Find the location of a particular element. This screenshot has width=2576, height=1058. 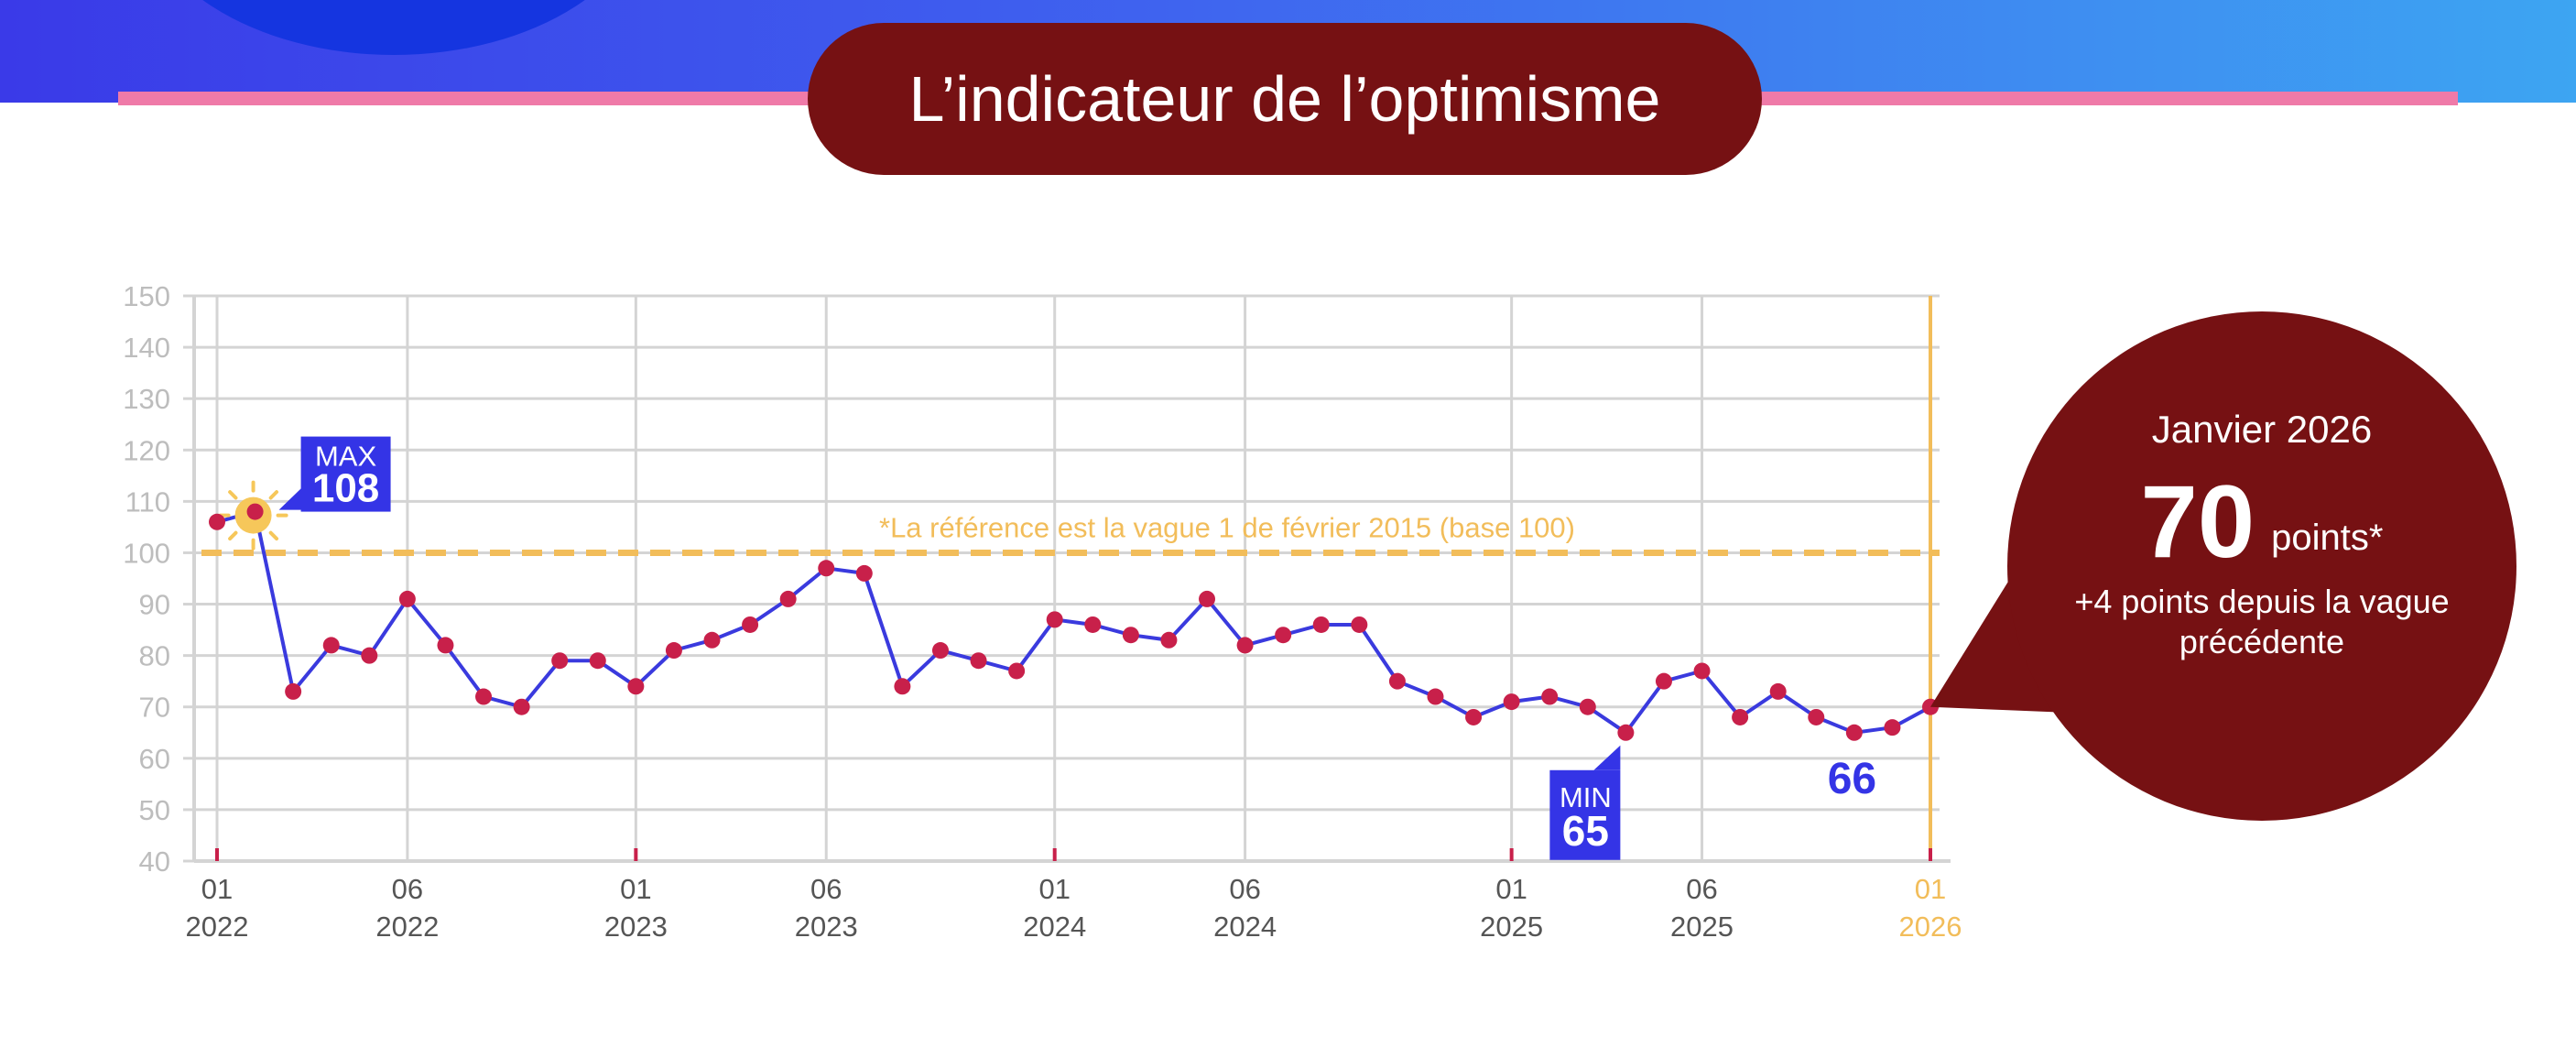

current-value-callout is located at coordinates (2261, 566).